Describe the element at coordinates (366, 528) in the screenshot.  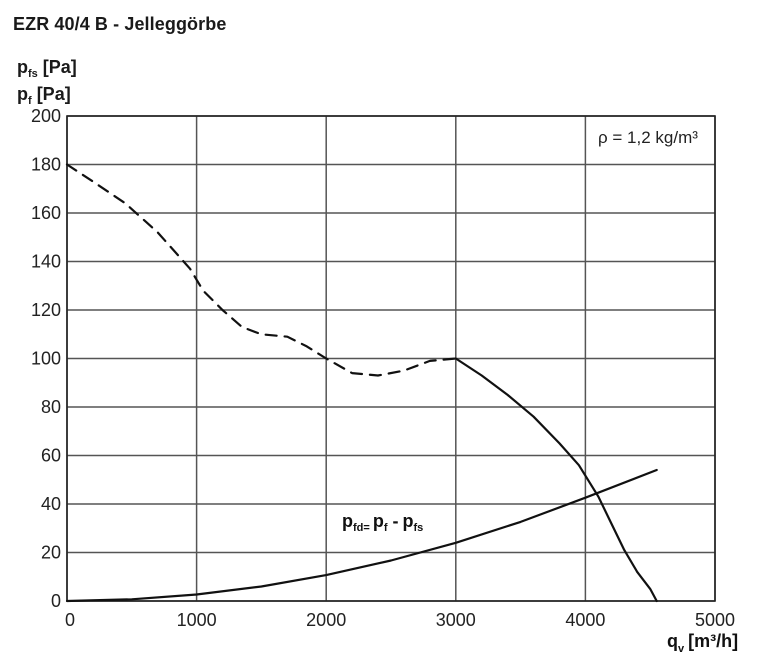
I see `formula-eq: =` at that location.